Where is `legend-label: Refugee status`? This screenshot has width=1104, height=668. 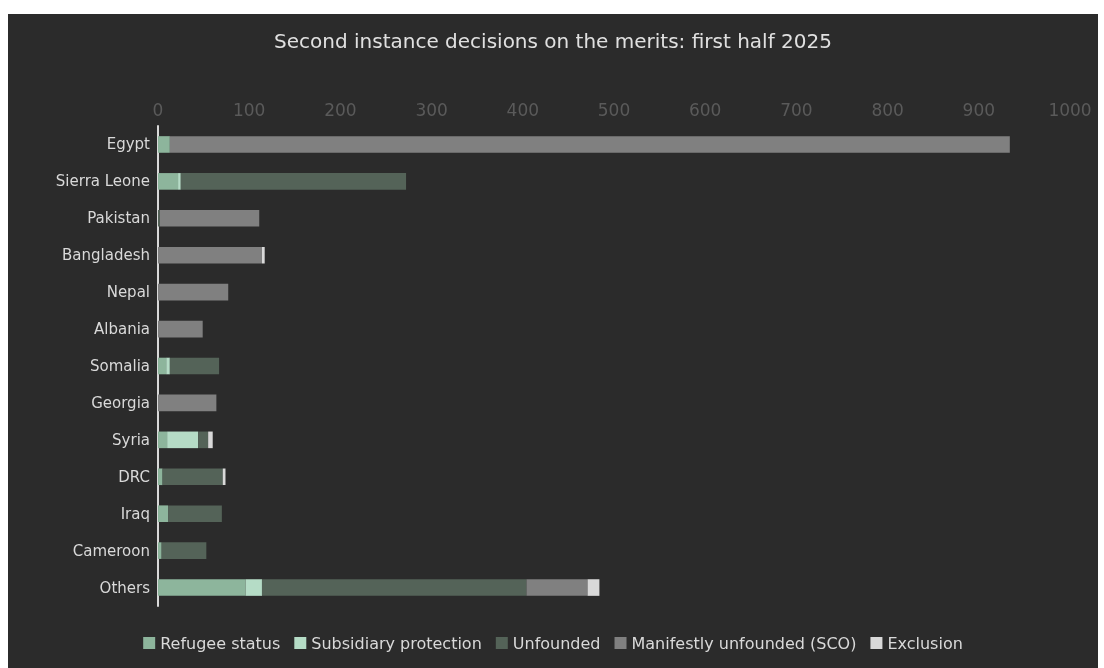
legend-label: Refugee status is located at coordinates (220, 643).